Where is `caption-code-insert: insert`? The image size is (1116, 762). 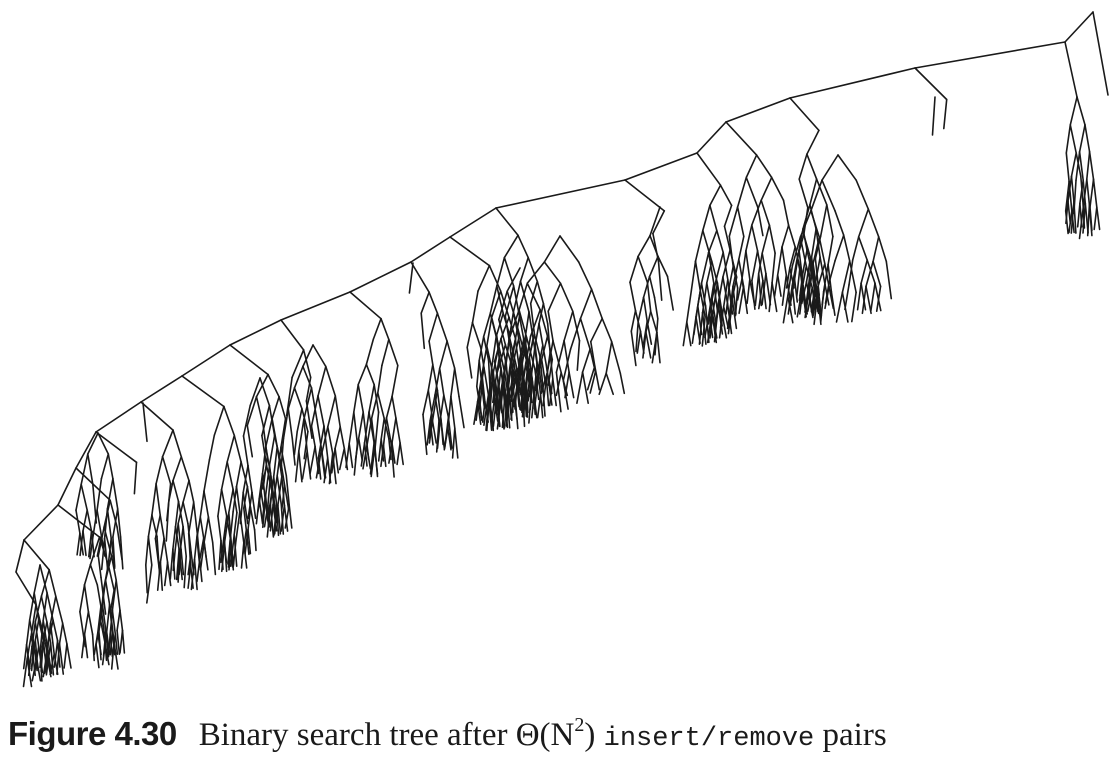
caption-code-insert: insert is located at coordinates (652, 739).